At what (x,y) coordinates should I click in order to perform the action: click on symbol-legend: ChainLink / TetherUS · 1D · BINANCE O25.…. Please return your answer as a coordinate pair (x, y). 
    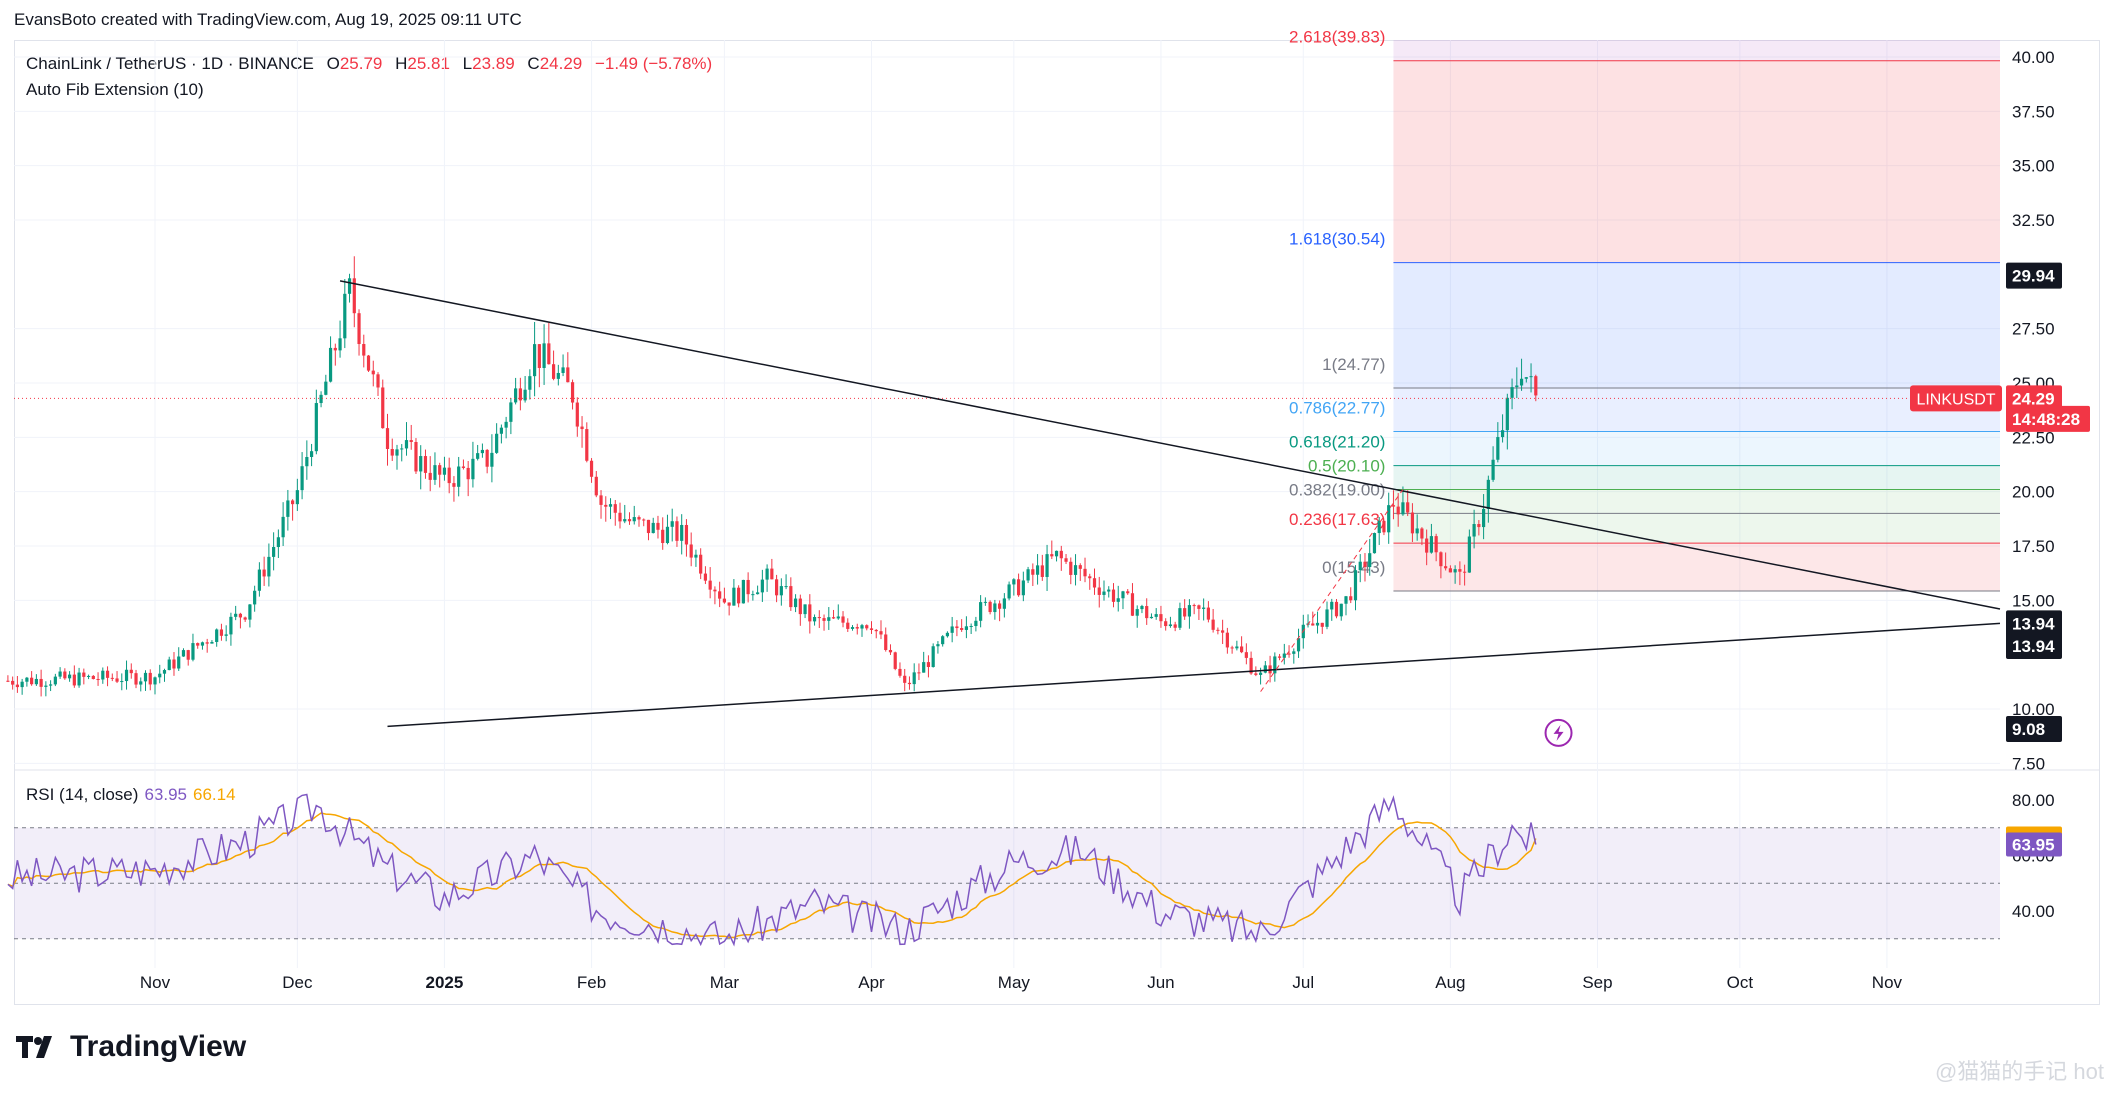
    Looking at the image, I should click on (369, 64).